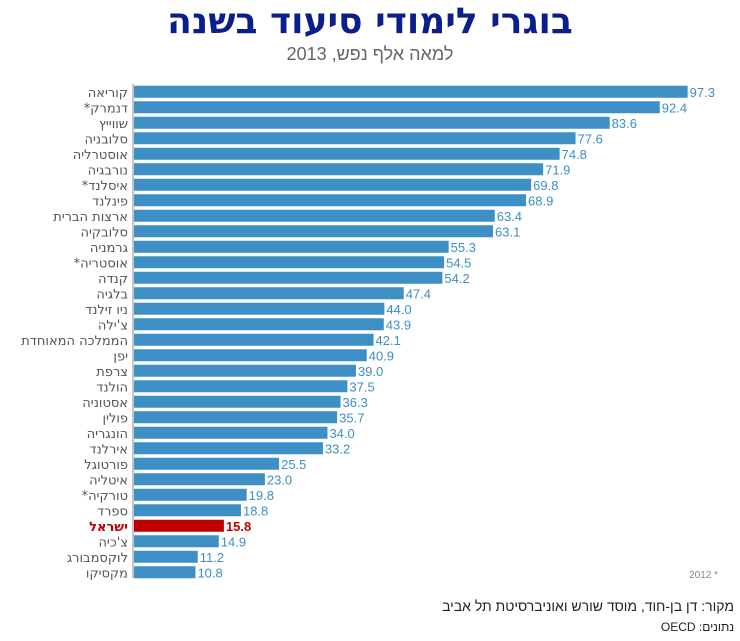  I want to click on value-label: 71.9, so click(557, 169).